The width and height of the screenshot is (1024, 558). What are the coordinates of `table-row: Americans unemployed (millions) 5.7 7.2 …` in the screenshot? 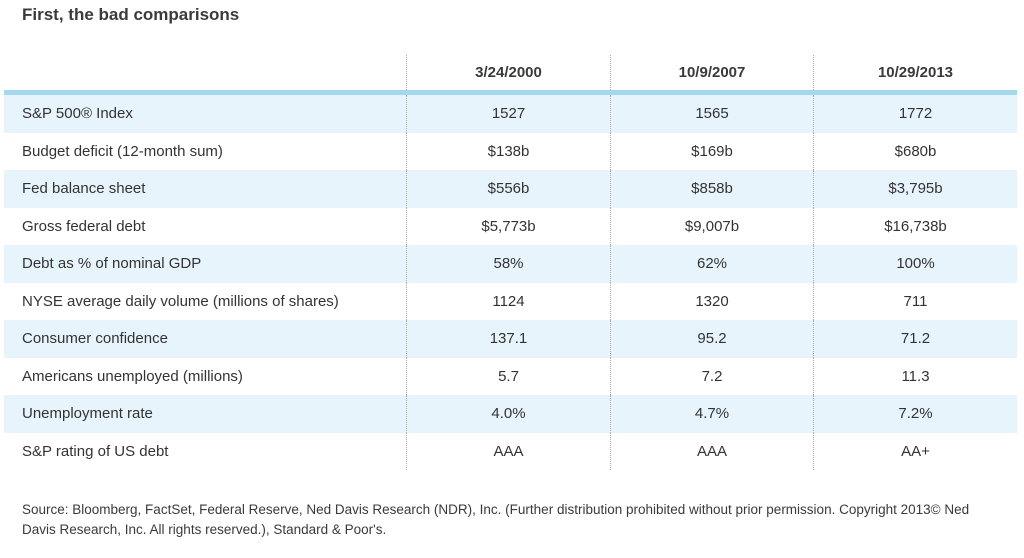 It's located at (510, 376).